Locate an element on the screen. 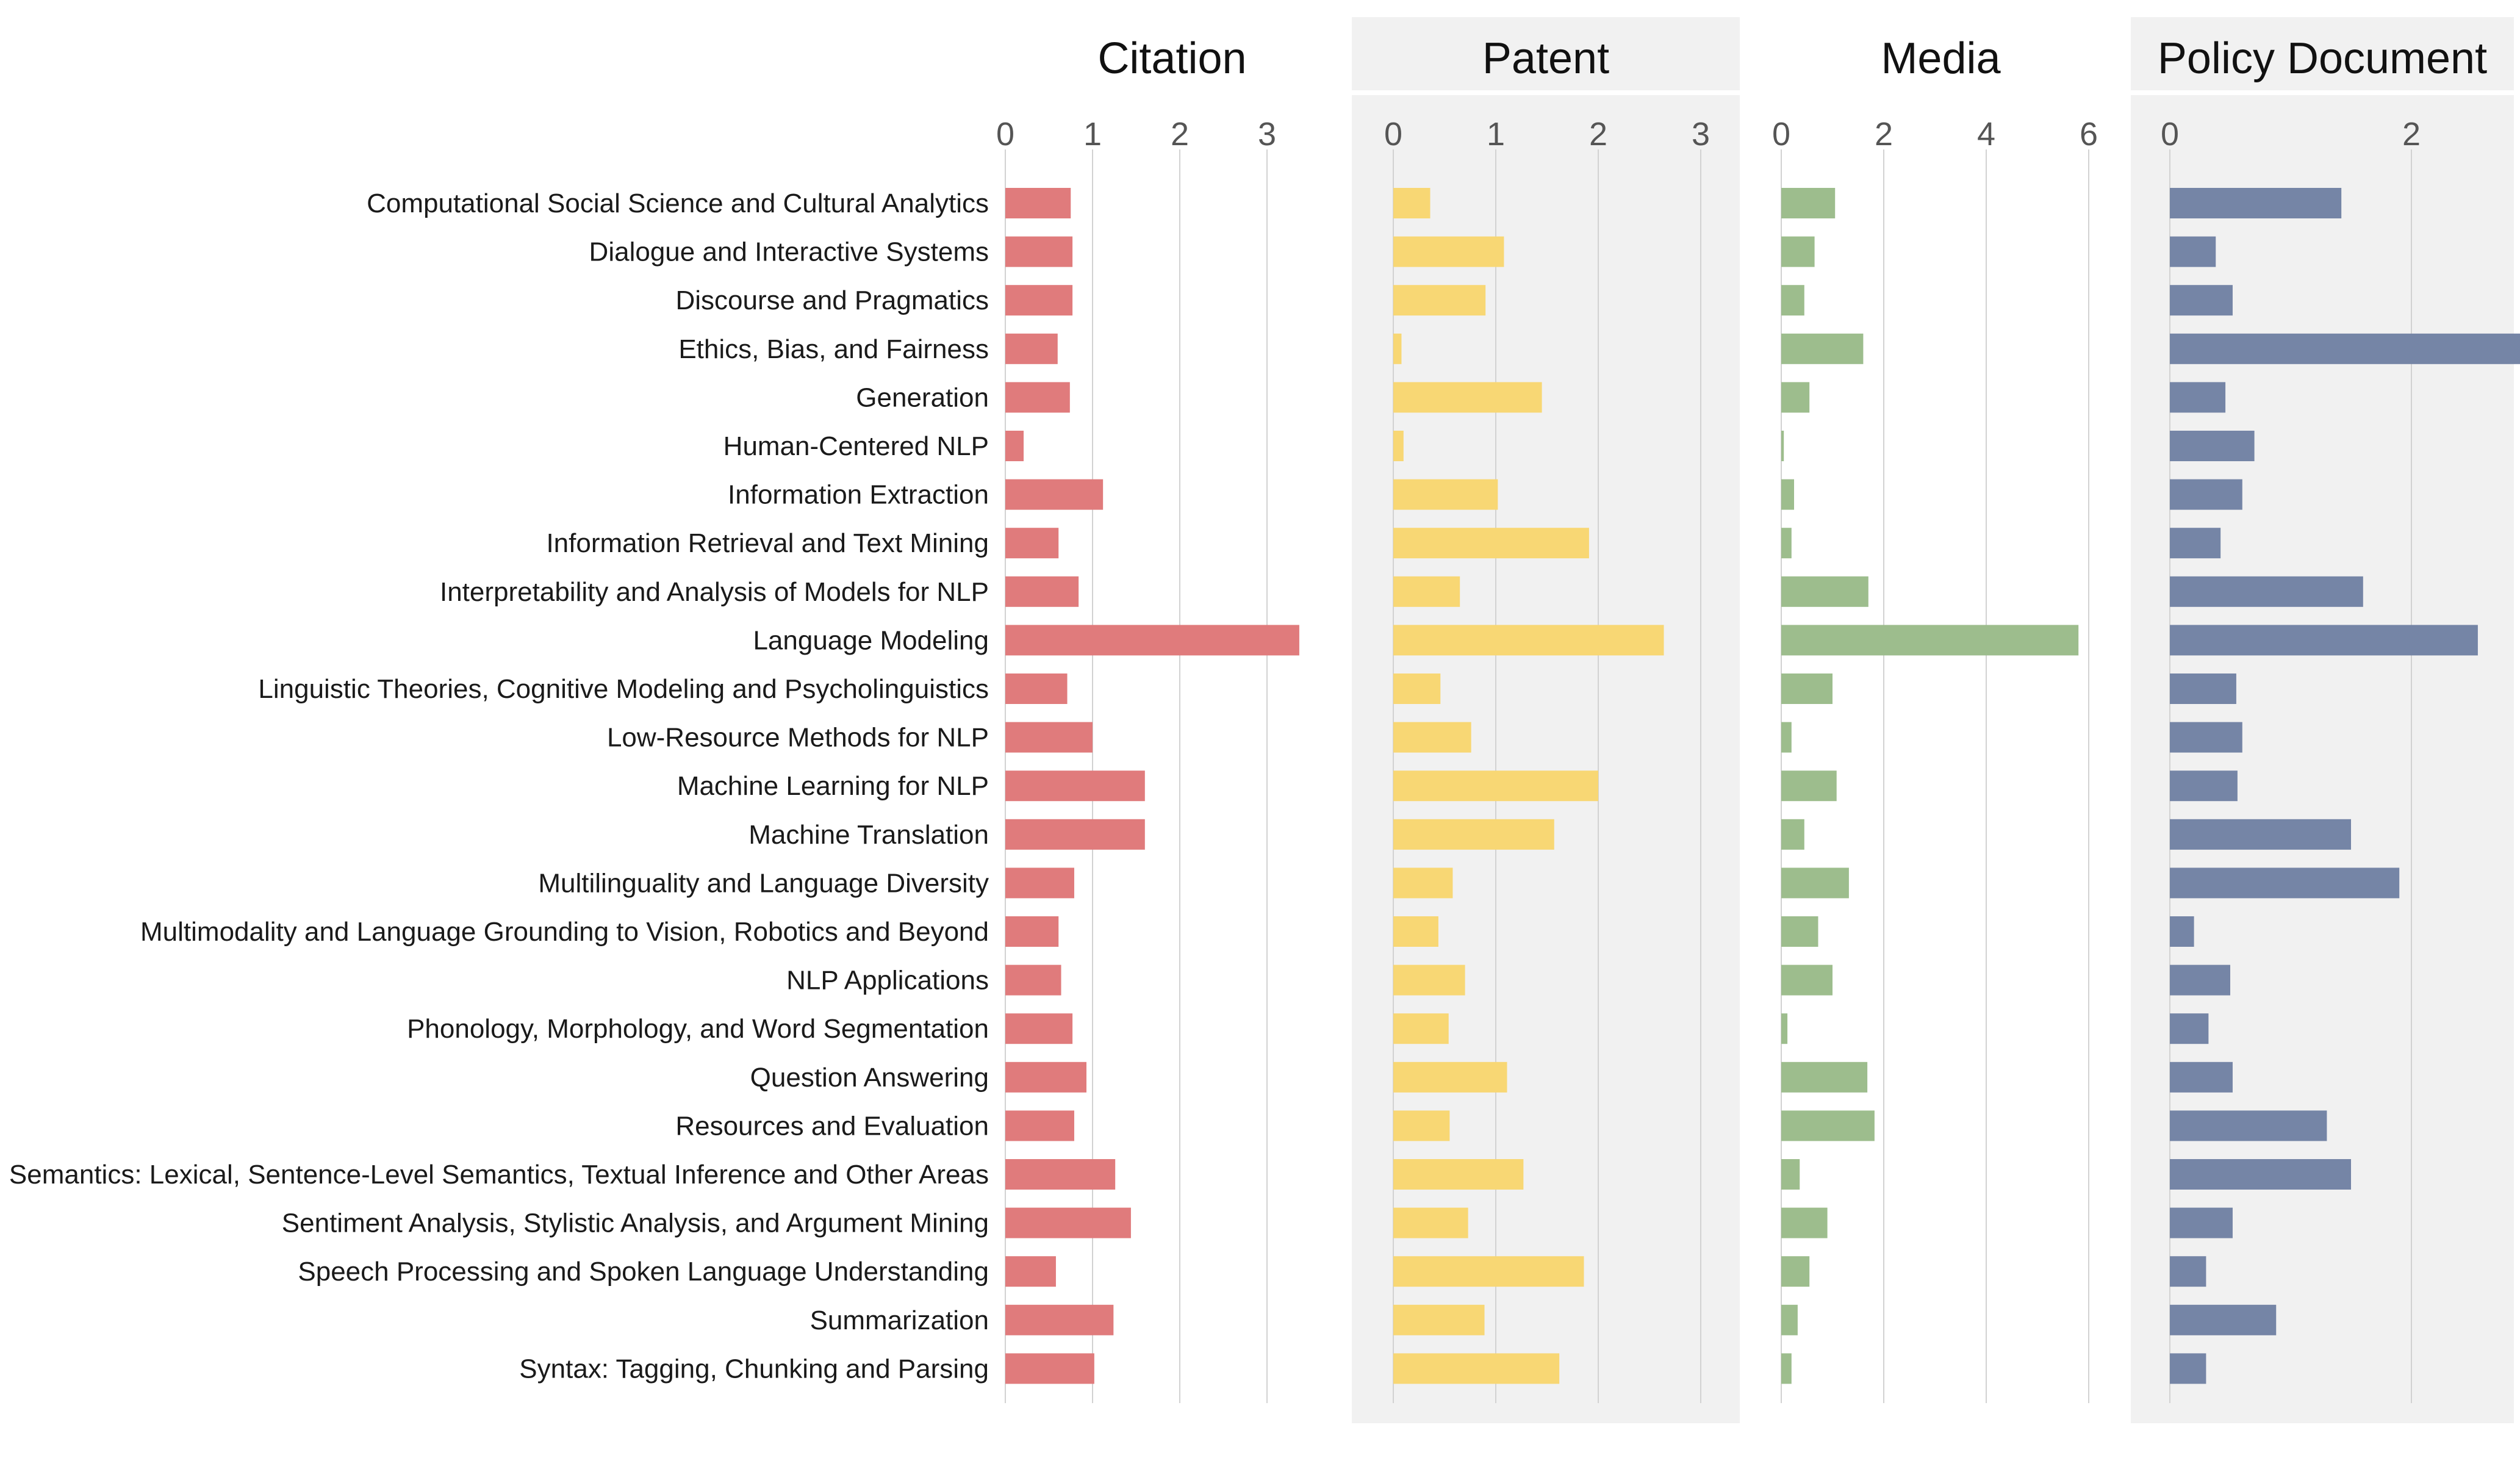  category-label: Multilinguality and Language Diversity is located at coordinates (763, 883).